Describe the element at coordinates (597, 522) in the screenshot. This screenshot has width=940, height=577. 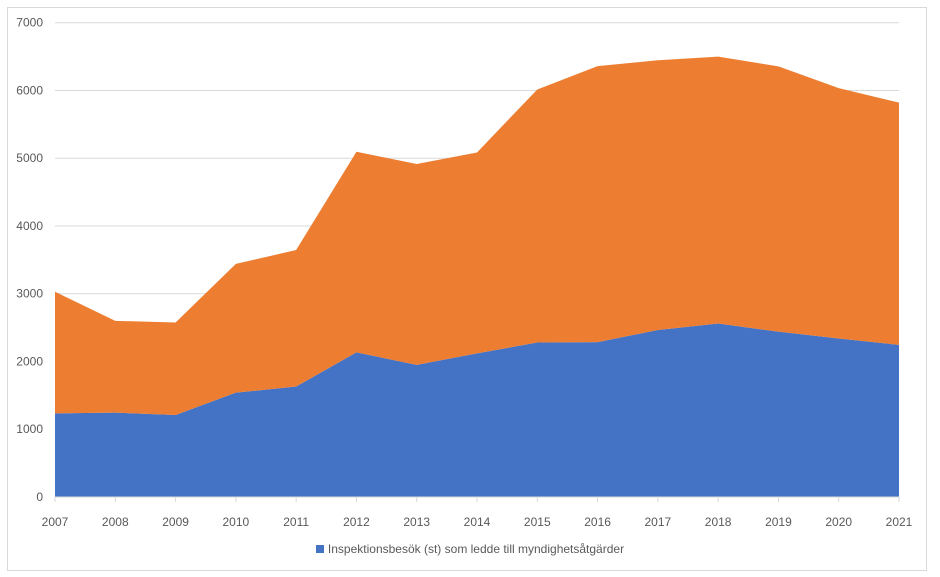
I see `x-tick-label: 2016` at that location.